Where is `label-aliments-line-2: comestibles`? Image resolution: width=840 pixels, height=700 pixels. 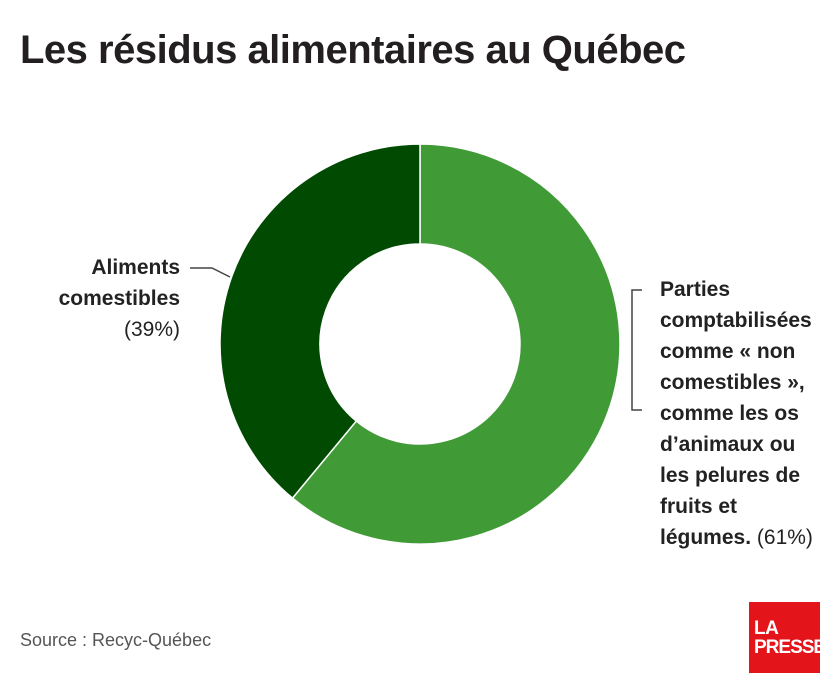 label-aliments-line-2: comestibles is located at coordinates (119, 298).